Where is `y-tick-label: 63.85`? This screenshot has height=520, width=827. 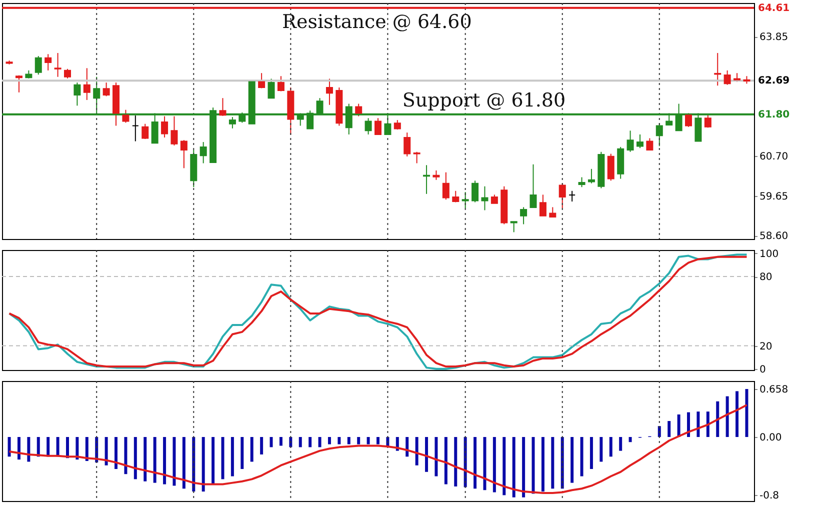 y-tick-label: 63.85 is located at coordinates (774, 38).